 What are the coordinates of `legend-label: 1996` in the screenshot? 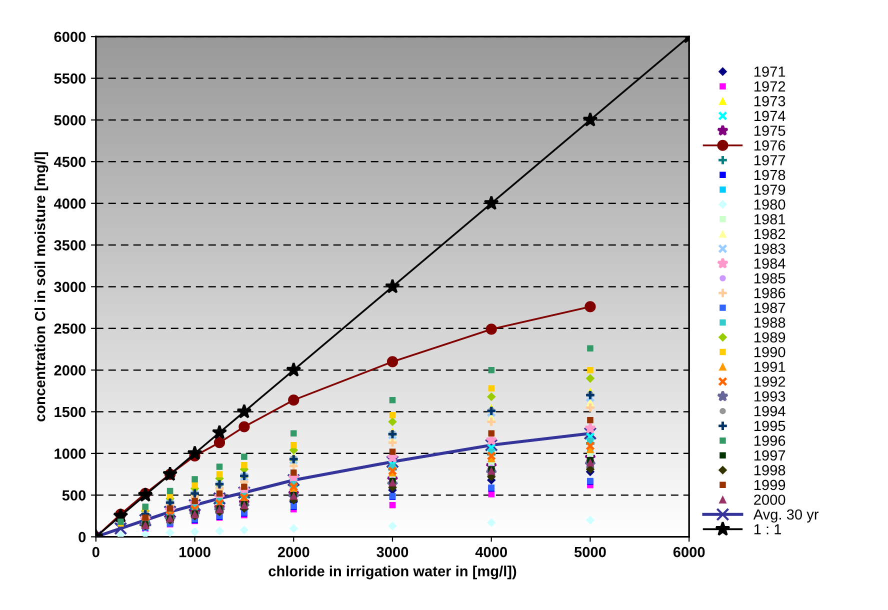 It's located at (770, 441).